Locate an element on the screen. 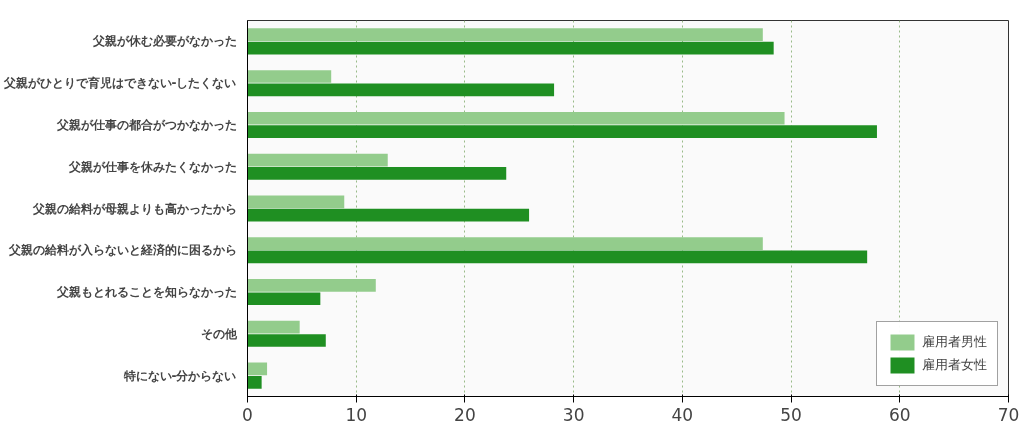 The height and width of the screenshot is (423, 1022). legend-label: 雇用者女性 is located at coordinates (954, 365).